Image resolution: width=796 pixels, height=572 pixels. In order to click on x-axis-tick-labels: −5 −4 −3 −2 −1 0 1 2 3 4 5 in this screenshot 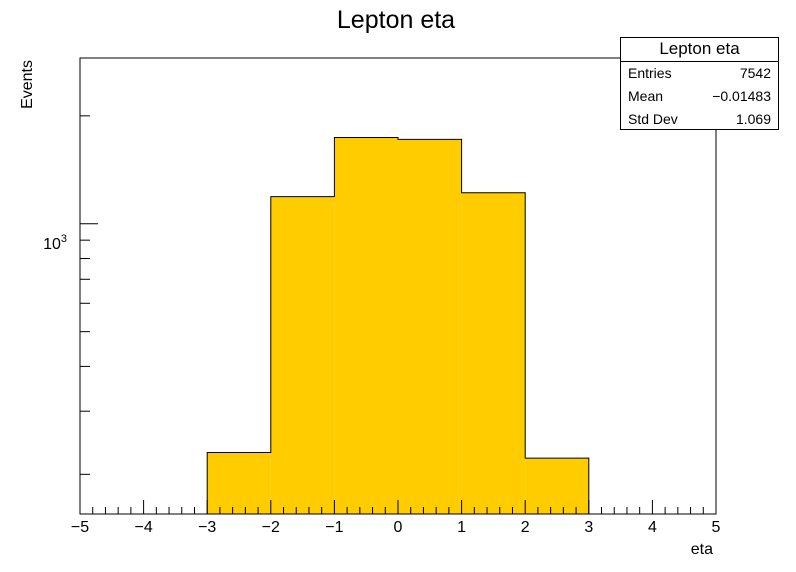, I will do `click(396, 527)`.